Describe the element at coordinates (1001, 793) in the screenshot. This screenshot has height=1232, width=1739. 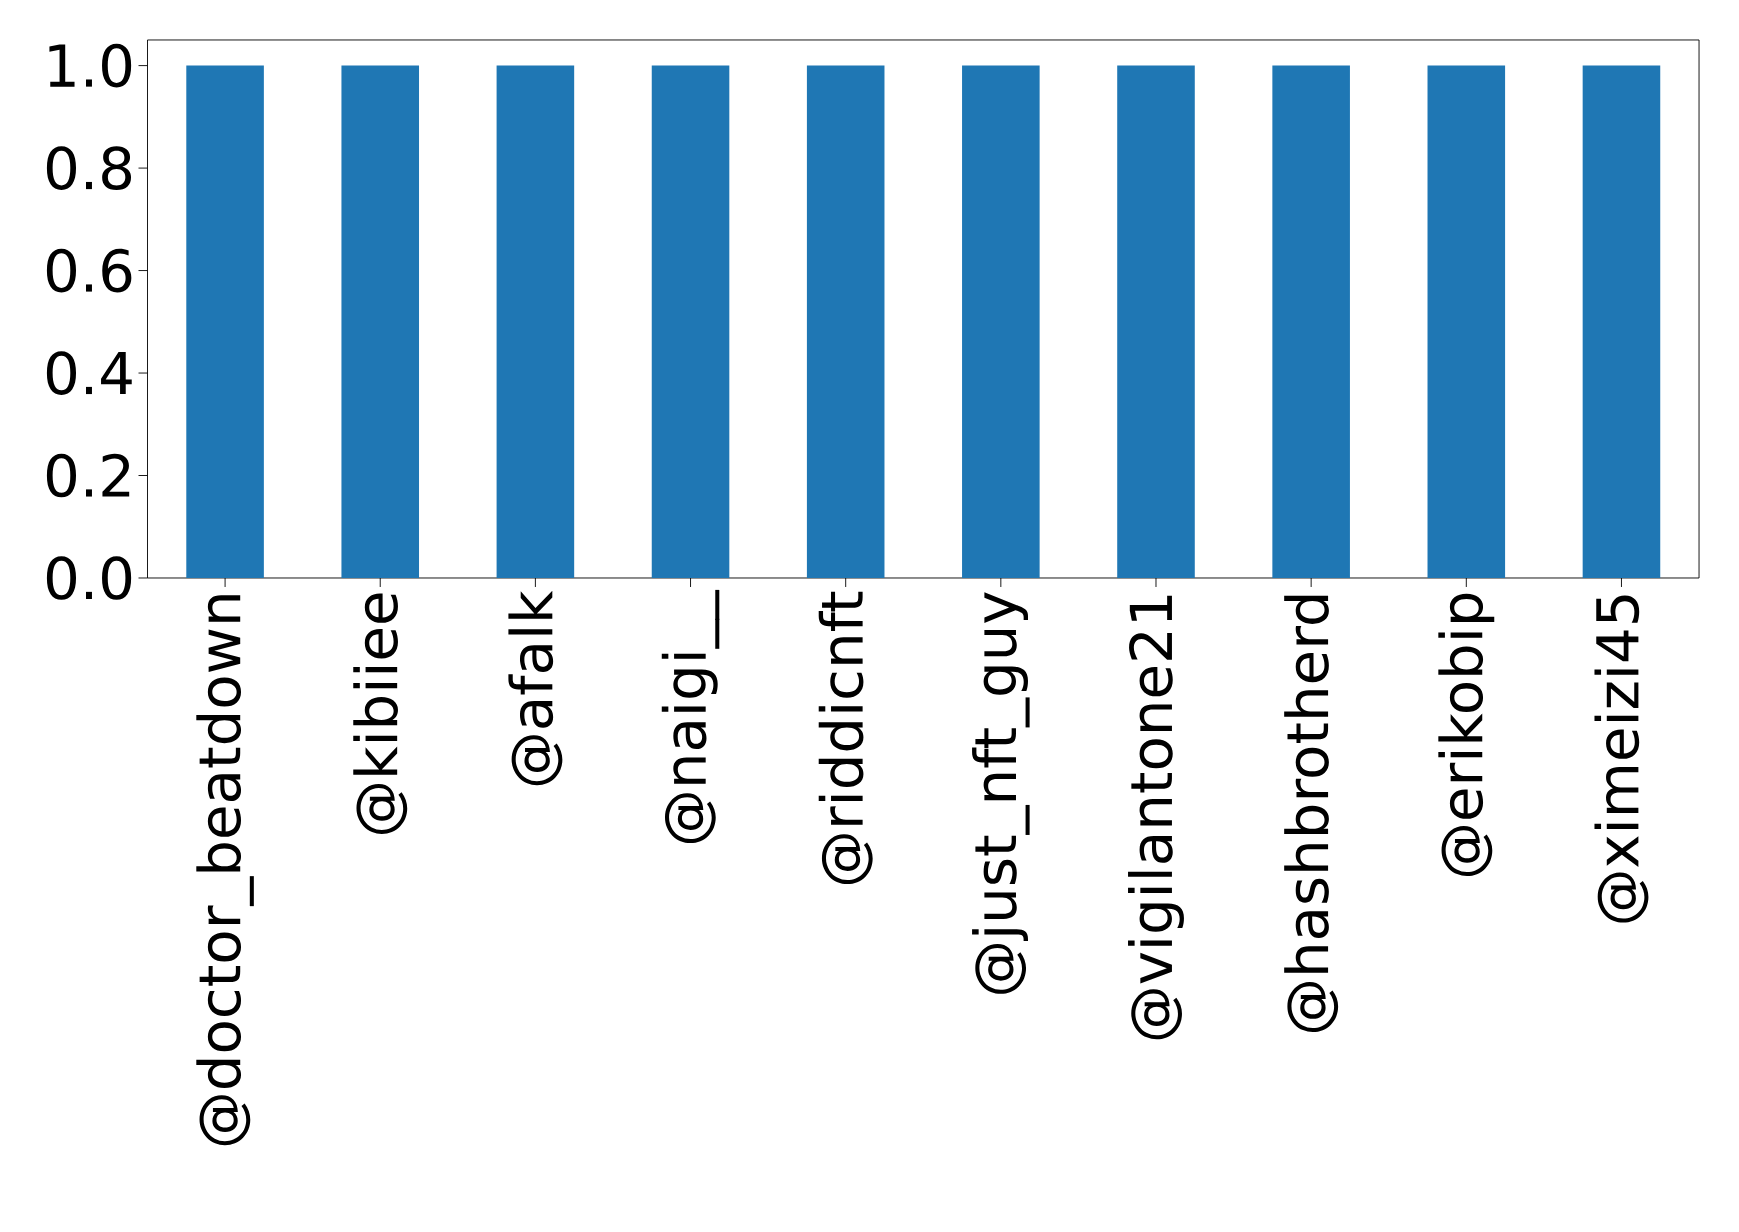
I see `x-tick-label: @just_nft_guy` at that location.